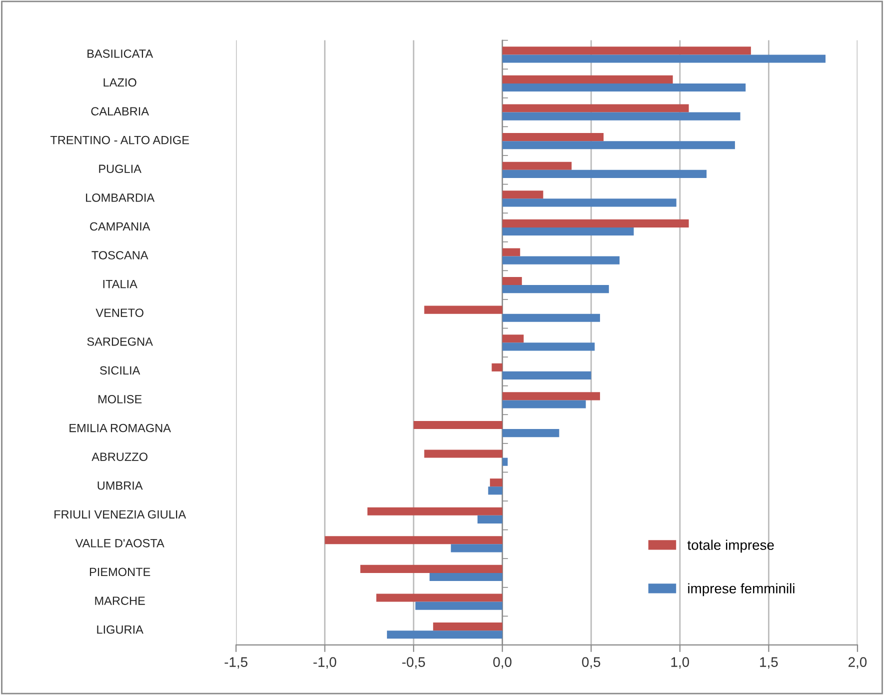 Image resolution: width=884 pixels, height=695 pixels. I want to click on x-tick-label: 0,0, so click(502, 663).